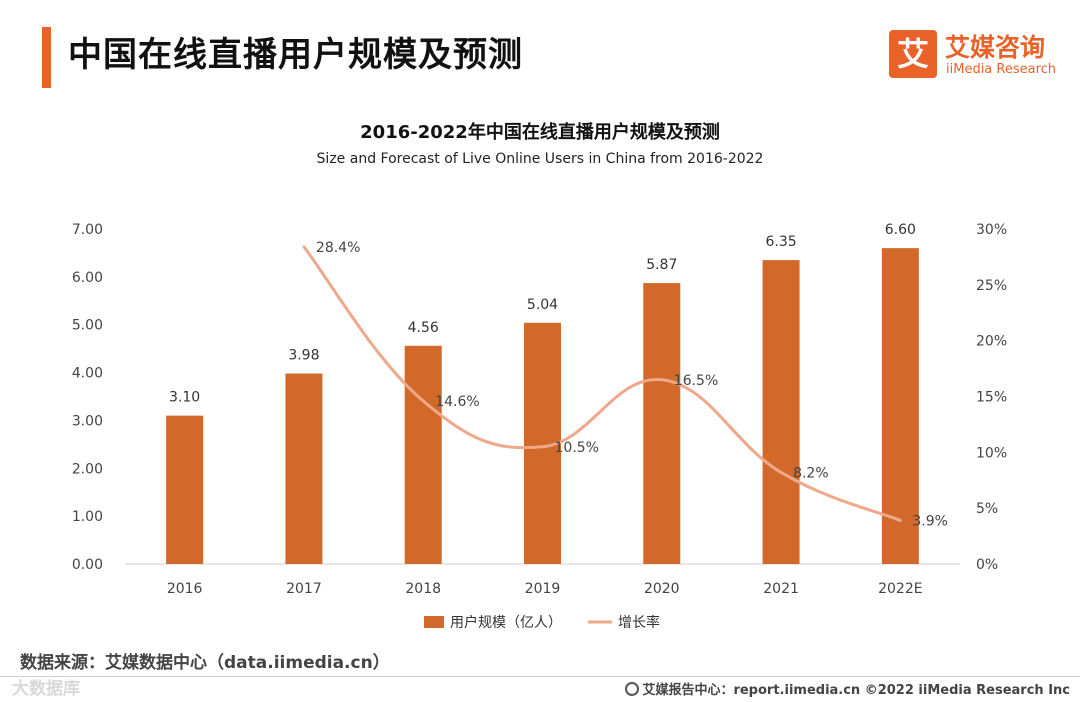 Image resolution: width=1080 pixels, height=702 pixels. I want to click on logo-en-text: iiMedia Research, so click(1001, 69).